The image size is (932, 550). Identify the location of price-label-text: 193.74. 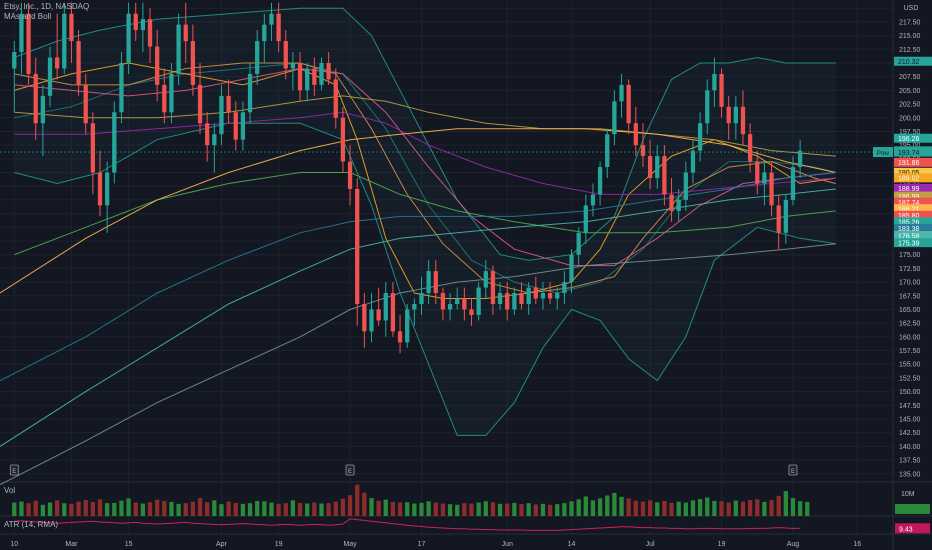
(909, 153).